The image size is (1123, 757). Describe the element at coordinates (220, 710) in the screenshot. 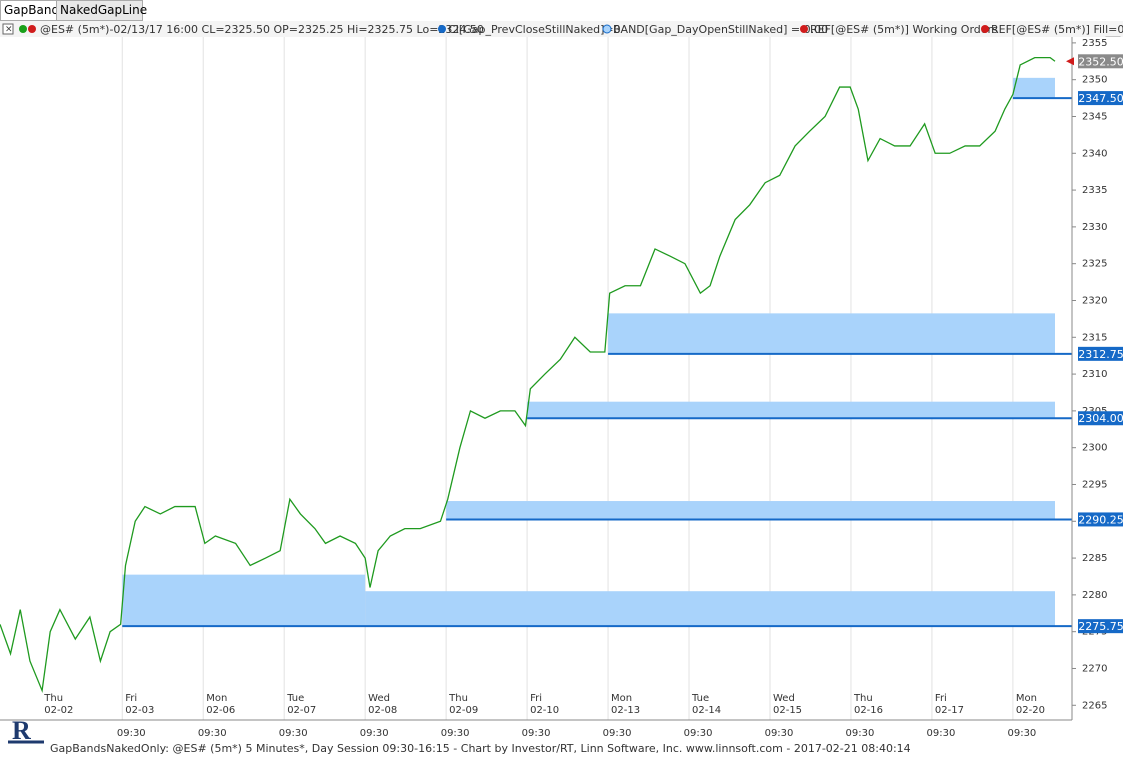

I see `x-date-label: 02-06` at that location.